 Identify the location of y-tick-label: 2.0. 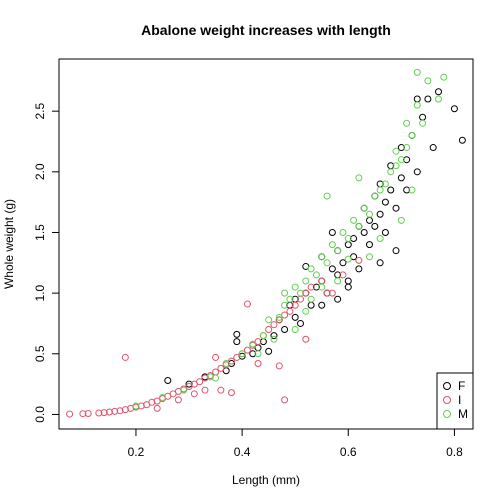
(40, 171).